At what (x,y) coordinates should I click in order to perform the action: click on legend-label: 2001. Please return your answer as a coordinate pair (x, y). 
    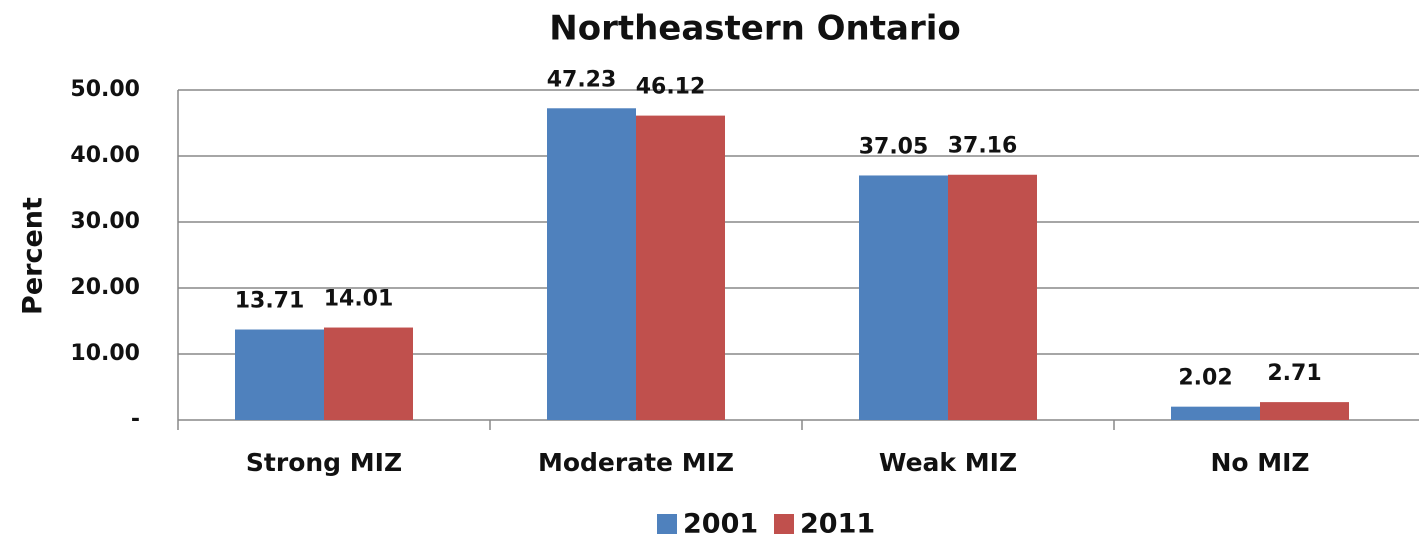
    Looking at the image, I should click on (720, 523).